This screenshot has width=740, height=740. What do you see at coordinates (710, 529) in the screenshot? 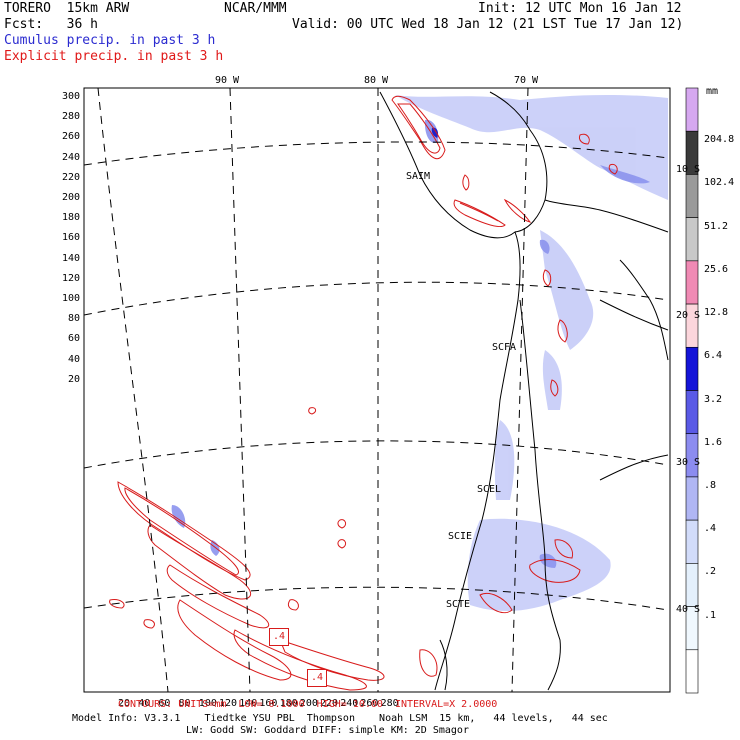
I see `colorbar-label: .4` at bounding box center [710, 529].